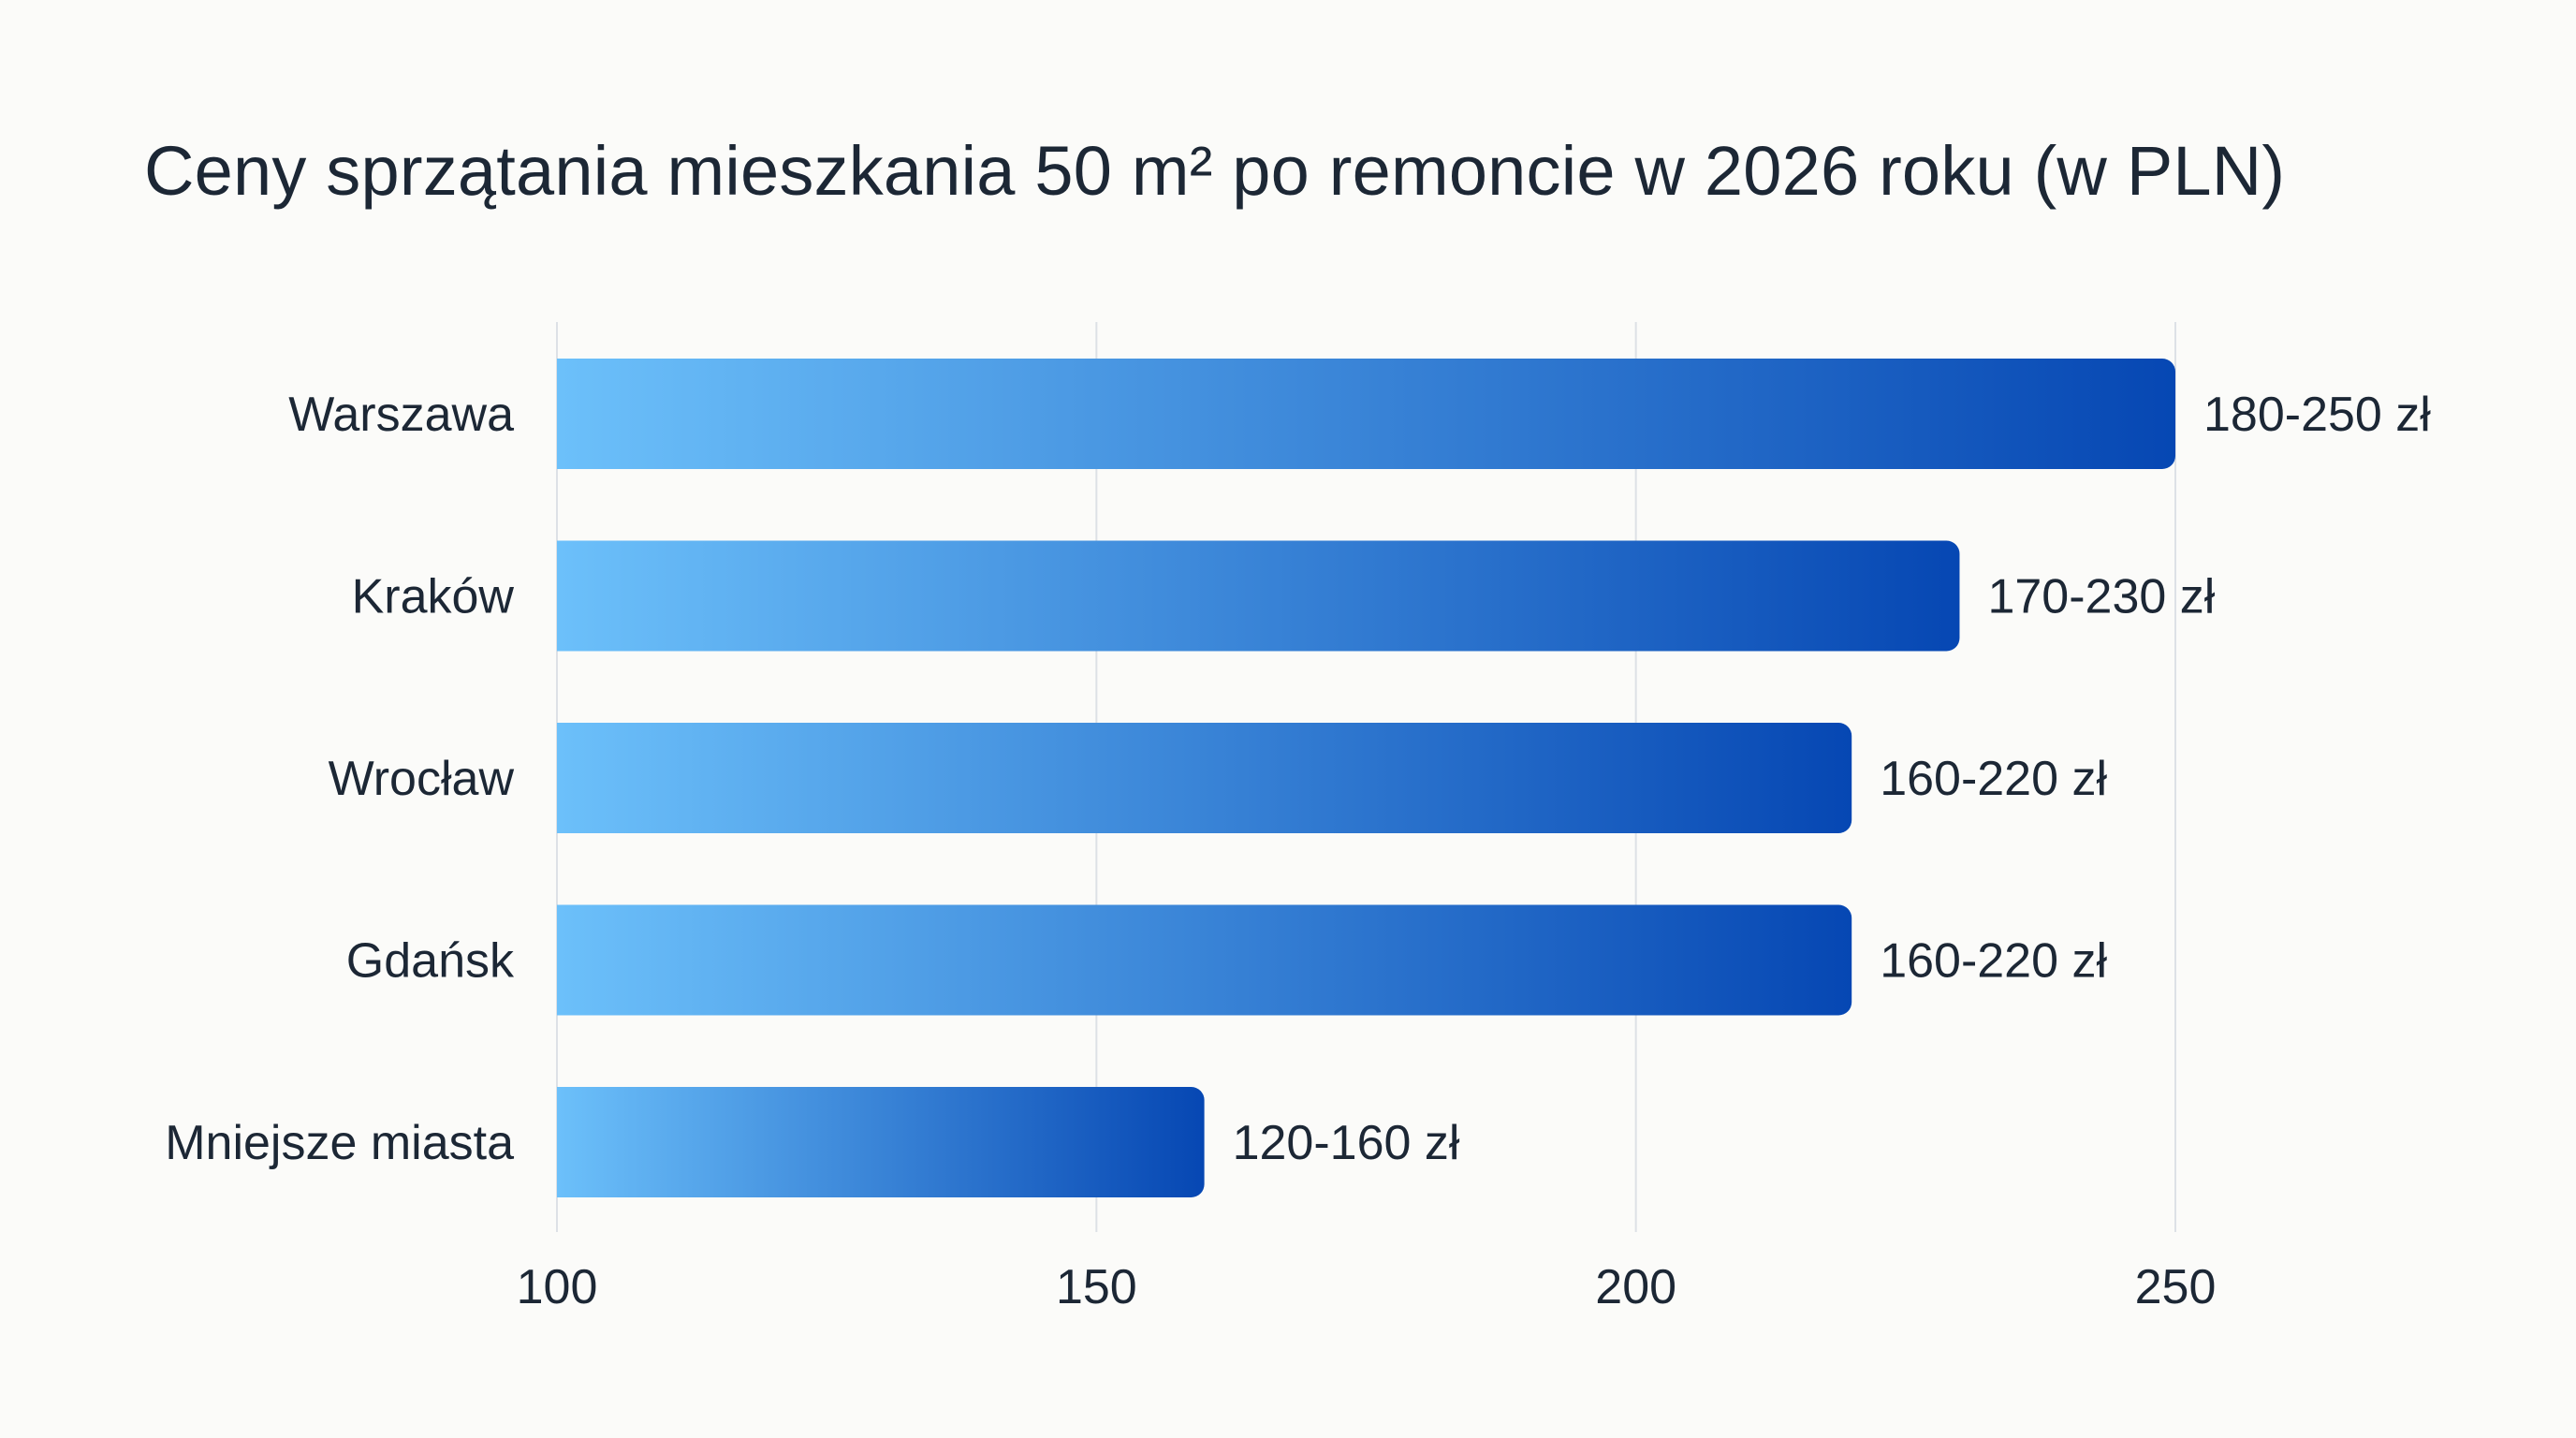  What do you see at coordinates (401, 415) in the screenshot?
I see `category-label: Warszawa` at bounding box center [401, 415].